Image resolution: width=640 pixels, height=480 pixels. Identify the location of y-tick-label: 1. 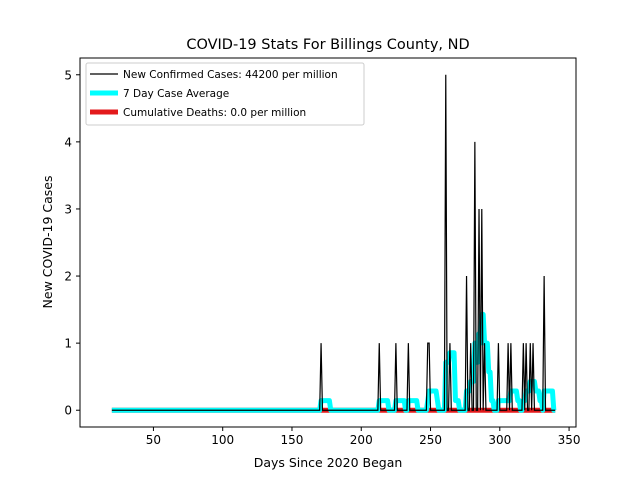
(68, 344).